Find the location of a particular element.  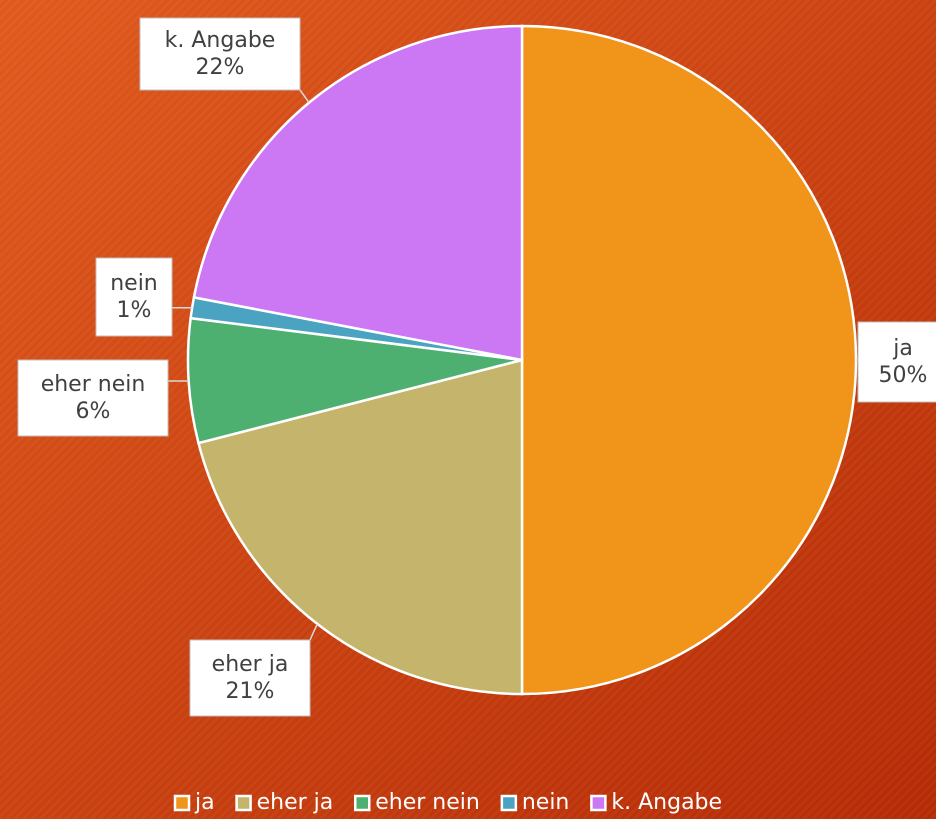

data-label-category: nein is located at coordinates (134, 283).